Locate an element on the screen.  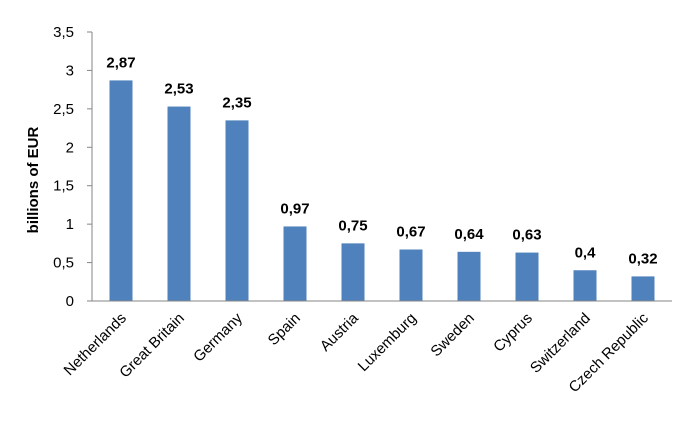
y-tick-label: 3,5 is located at coordinates (63, 32).